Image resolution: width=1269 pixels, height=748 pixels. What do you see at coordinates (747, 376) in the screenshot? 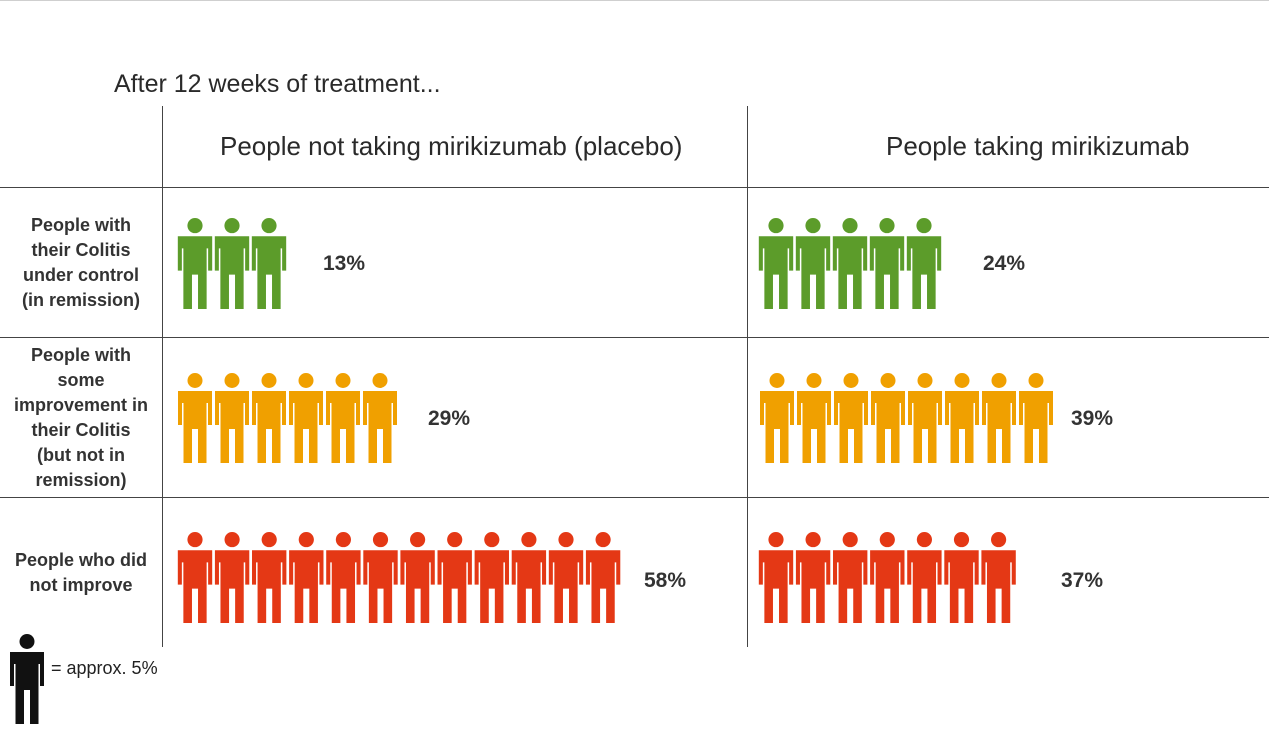
I see `column-divider-right` at bounding box center [747, 376].